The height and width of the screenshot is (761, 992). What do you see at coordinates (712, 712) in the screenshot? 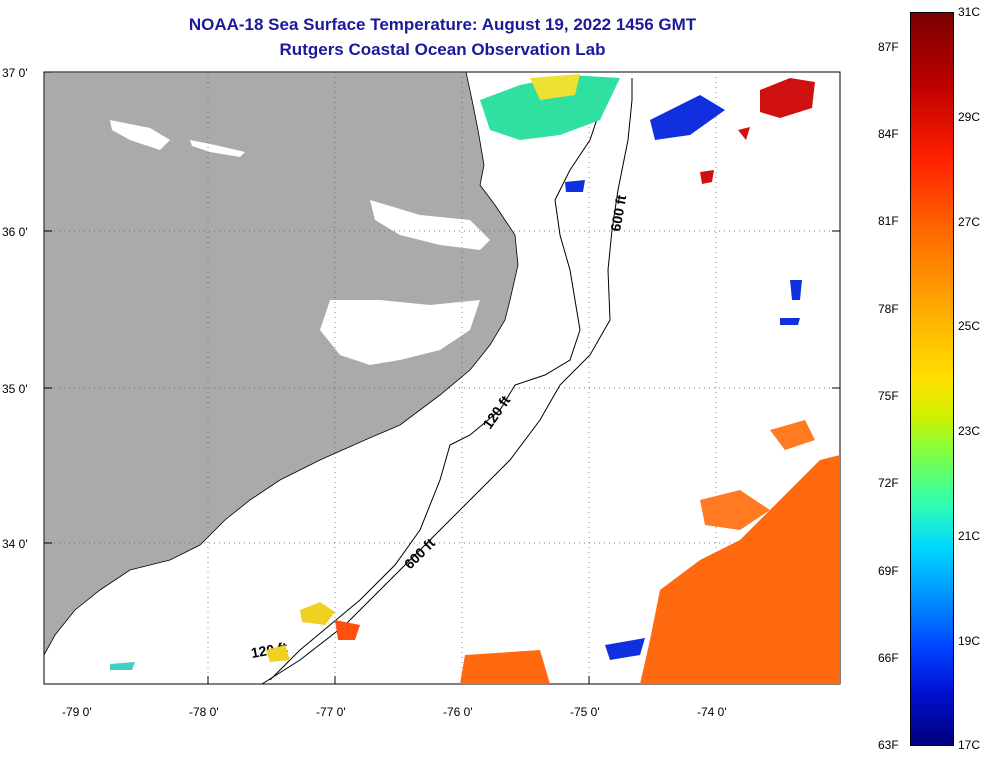
I see `lon-label-74: -74 0'` at bounding box center [712, 712].